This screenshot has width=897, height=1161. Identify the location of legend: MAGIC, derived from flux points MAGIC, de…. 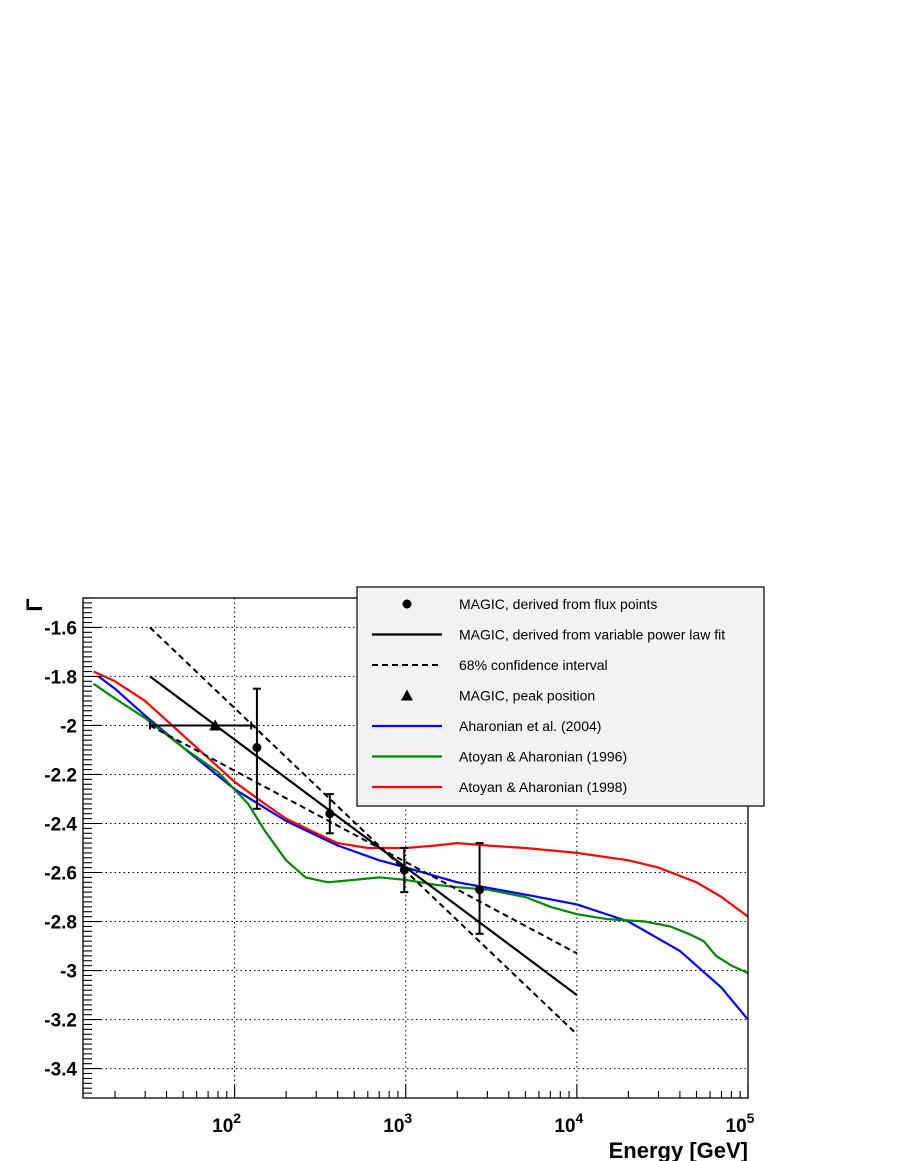
(560, 696).